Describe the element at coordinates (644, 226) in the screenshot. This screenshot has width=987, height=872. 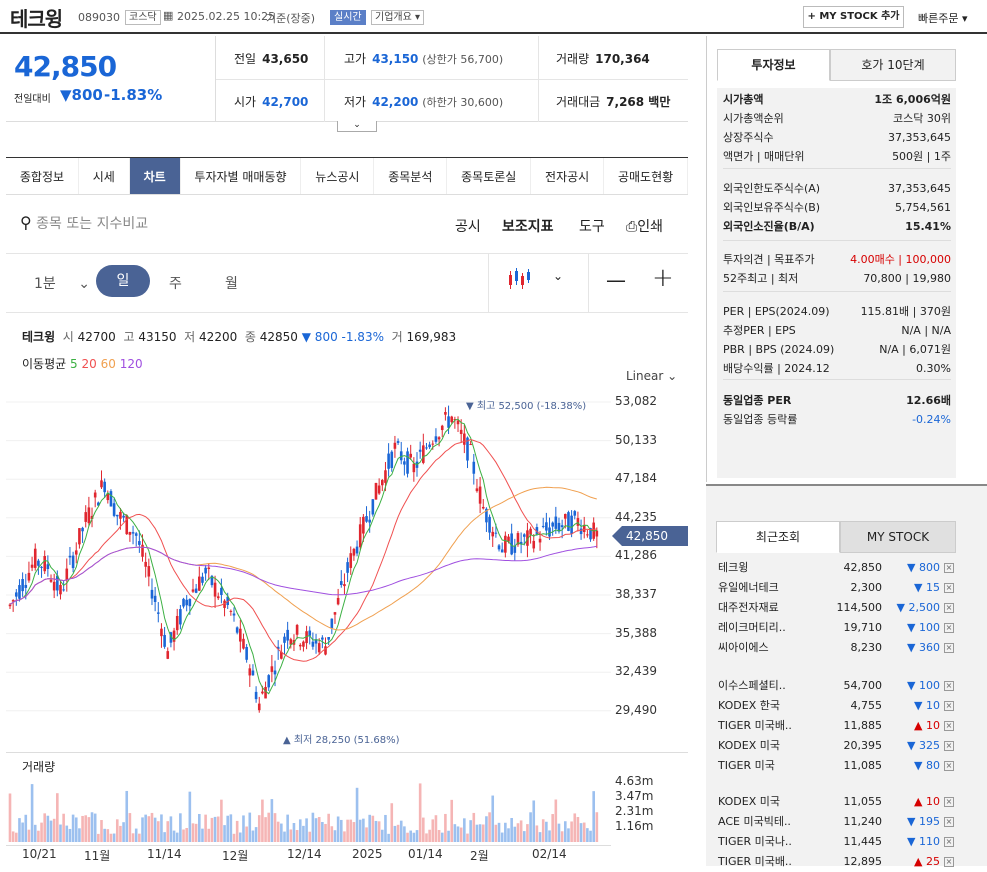
I see `print-button: ⎙인쇄` at that location.